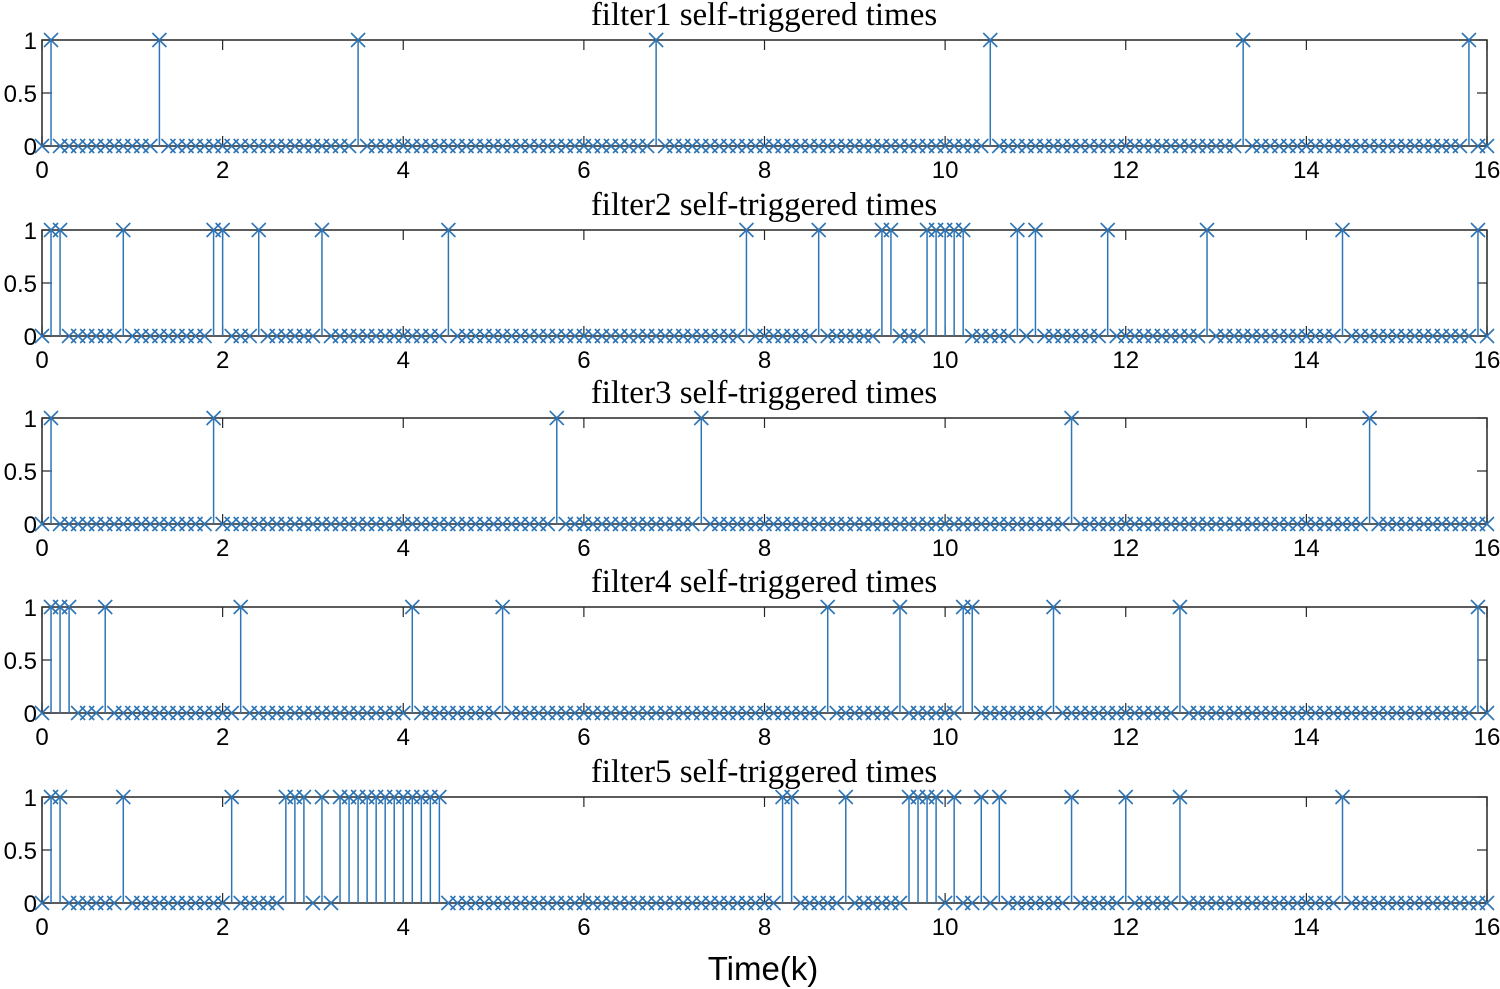  What do you see at coordinates (764, 393) in the screenshot?
I see `subplot-title: filter3 self-triggered times` at bounding box center [764, 393].